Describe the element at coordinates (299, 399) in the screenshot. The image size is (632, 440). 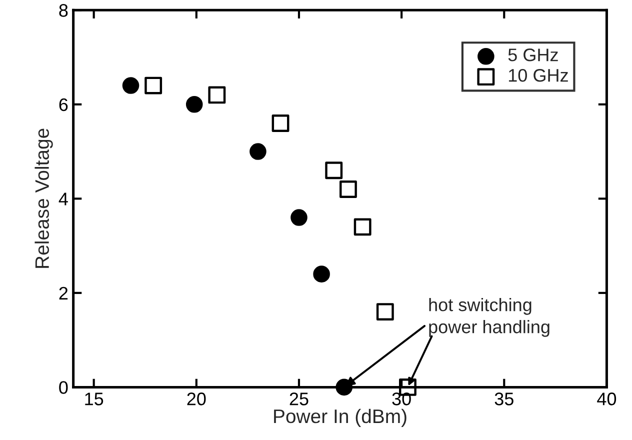
I see `x-tick-label: 25` at that location.